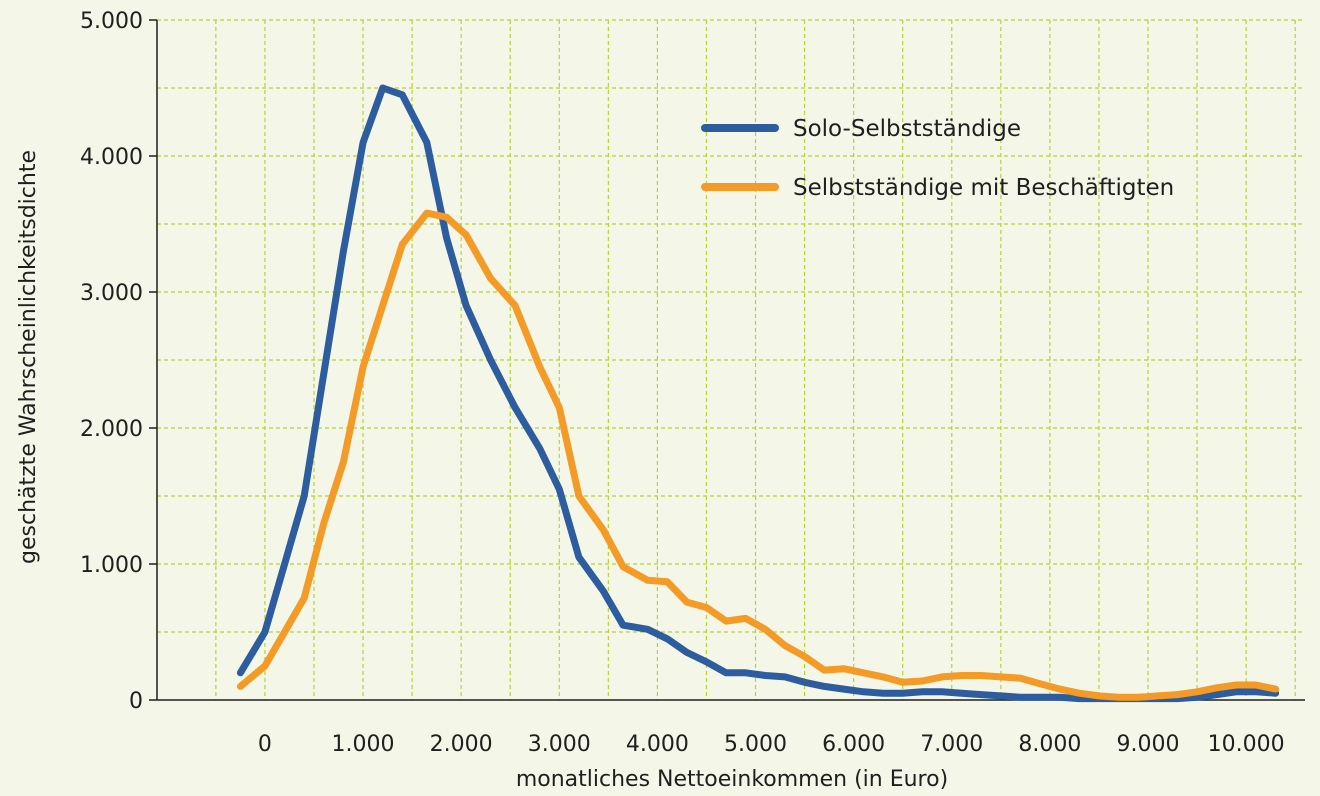  I want to click on x-tick-label: 0, so click(265, 744).